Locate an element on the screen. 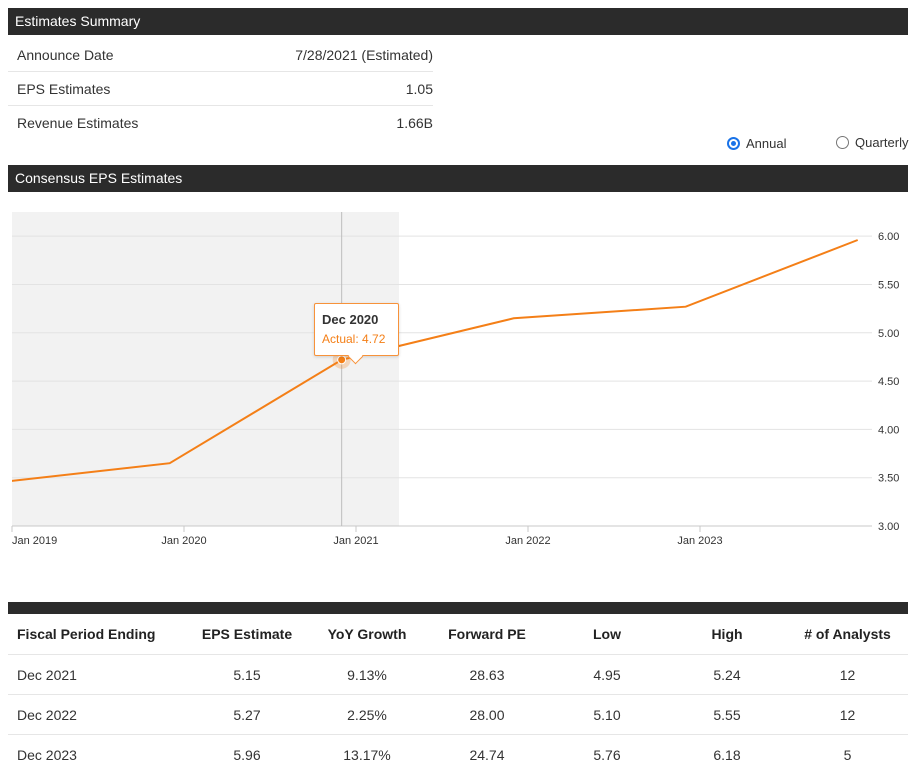  estimates-summary-title: Estimates Summary is located at coordinates (461, 21).